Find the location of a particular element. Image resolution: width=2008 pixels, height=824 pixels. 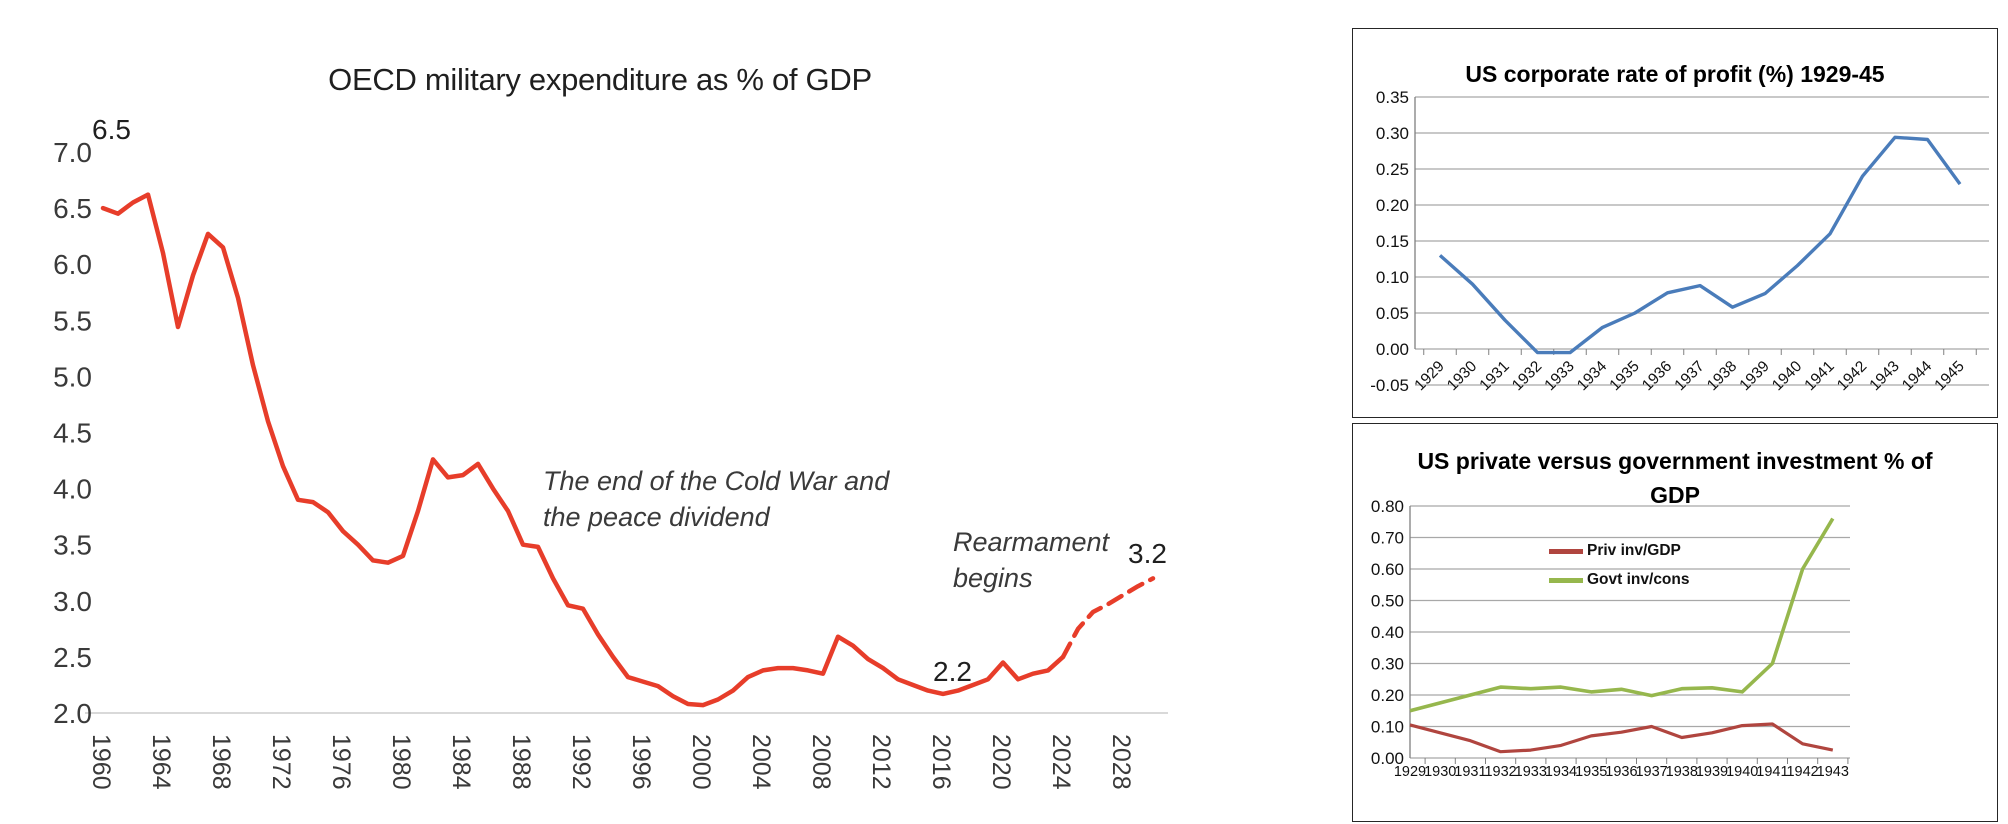

x-tick-label: 1944 is located at coordinates (1917, 376).